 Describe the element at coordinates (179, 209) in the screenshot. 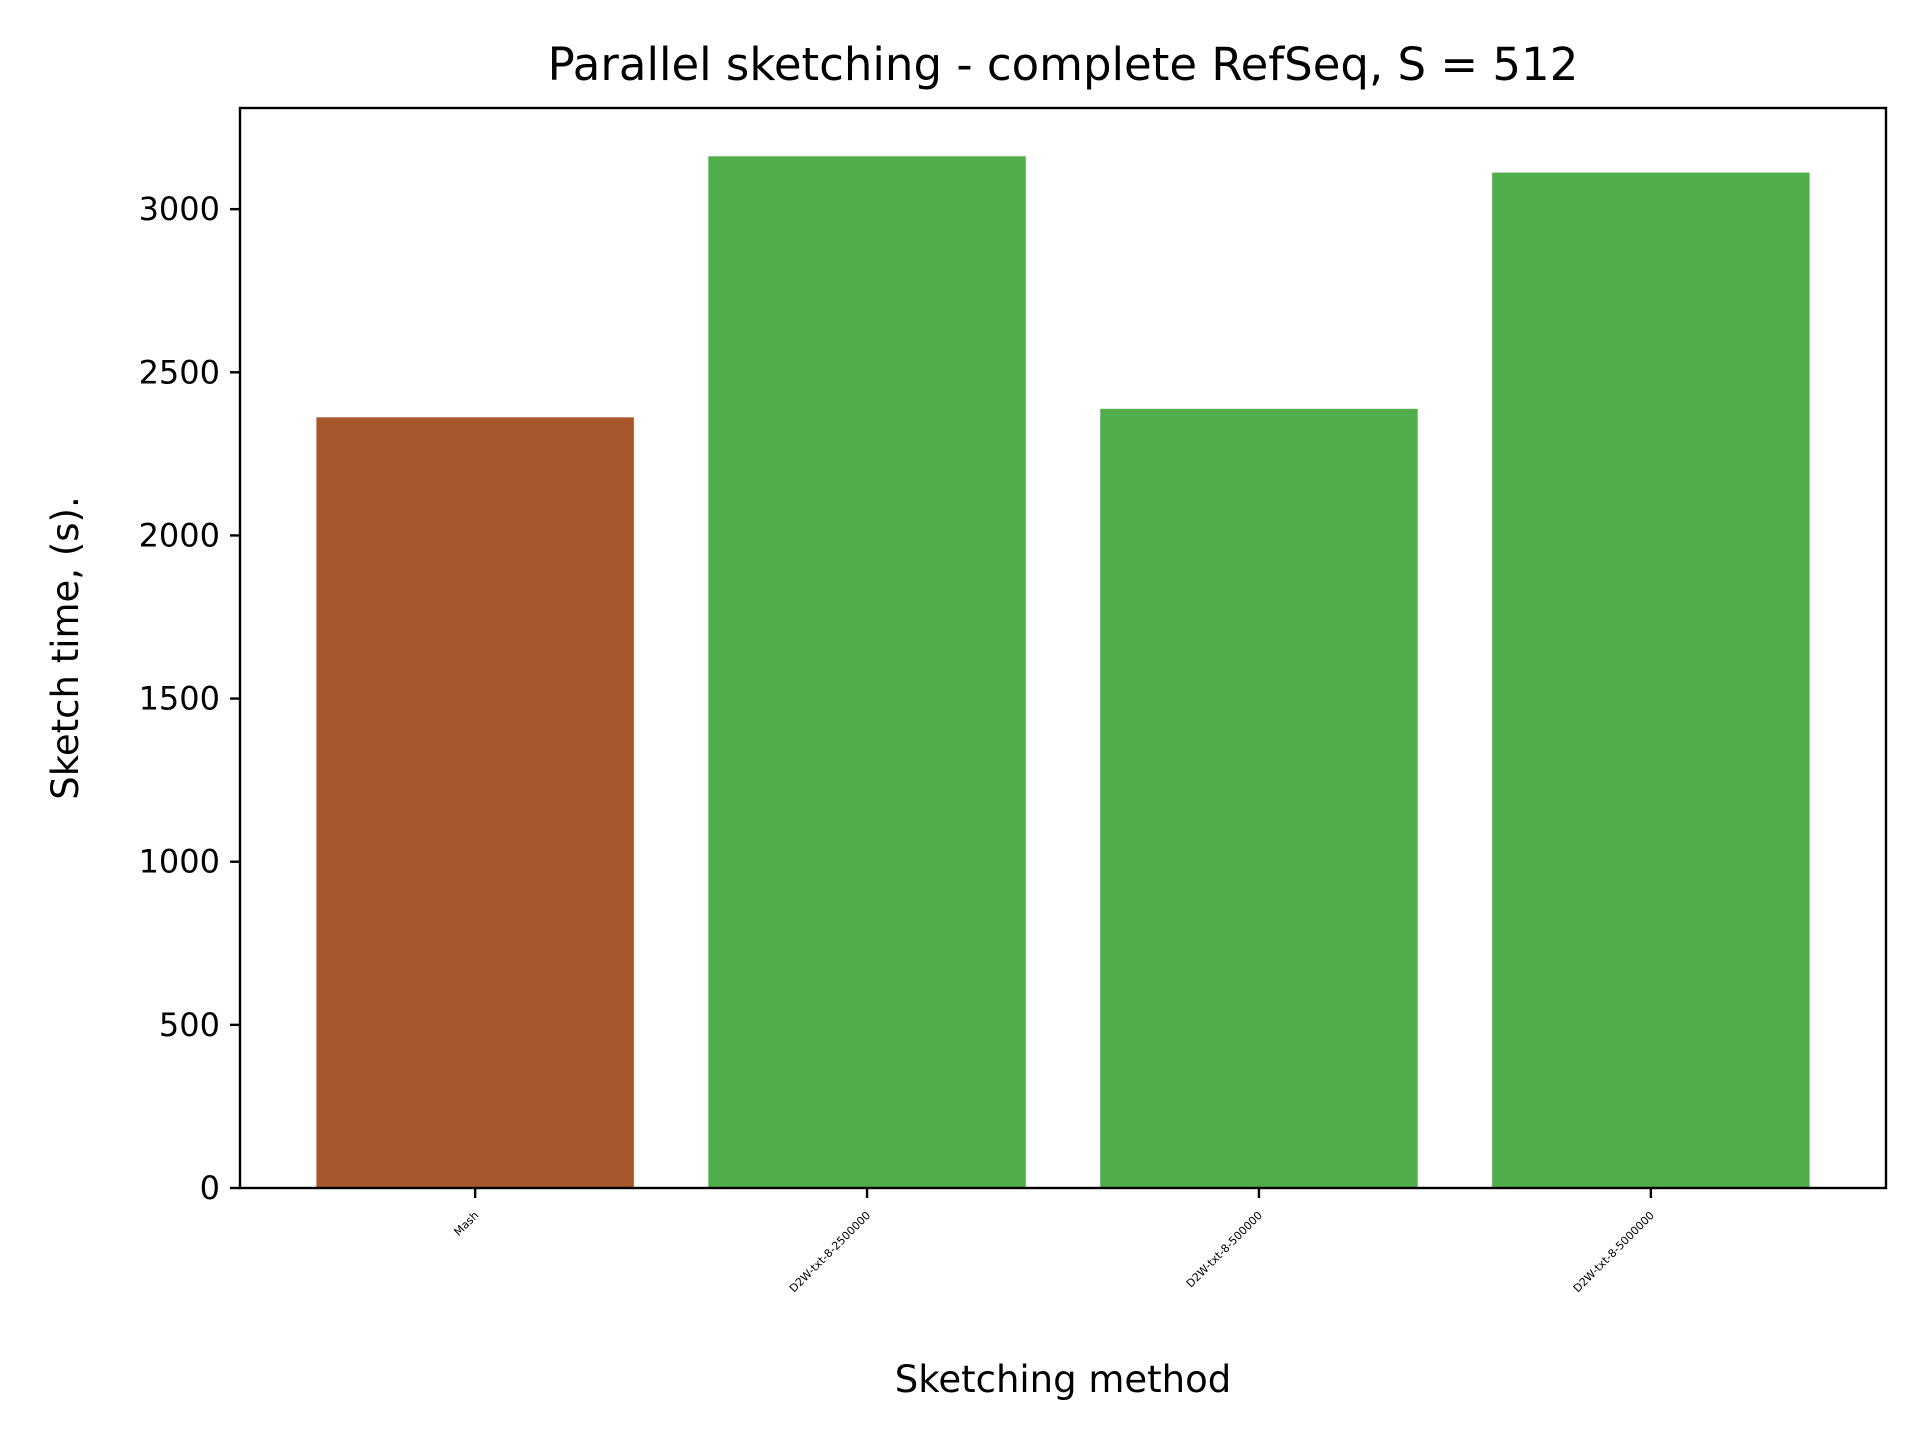

I see `y-tick-label: 3000` at that location.